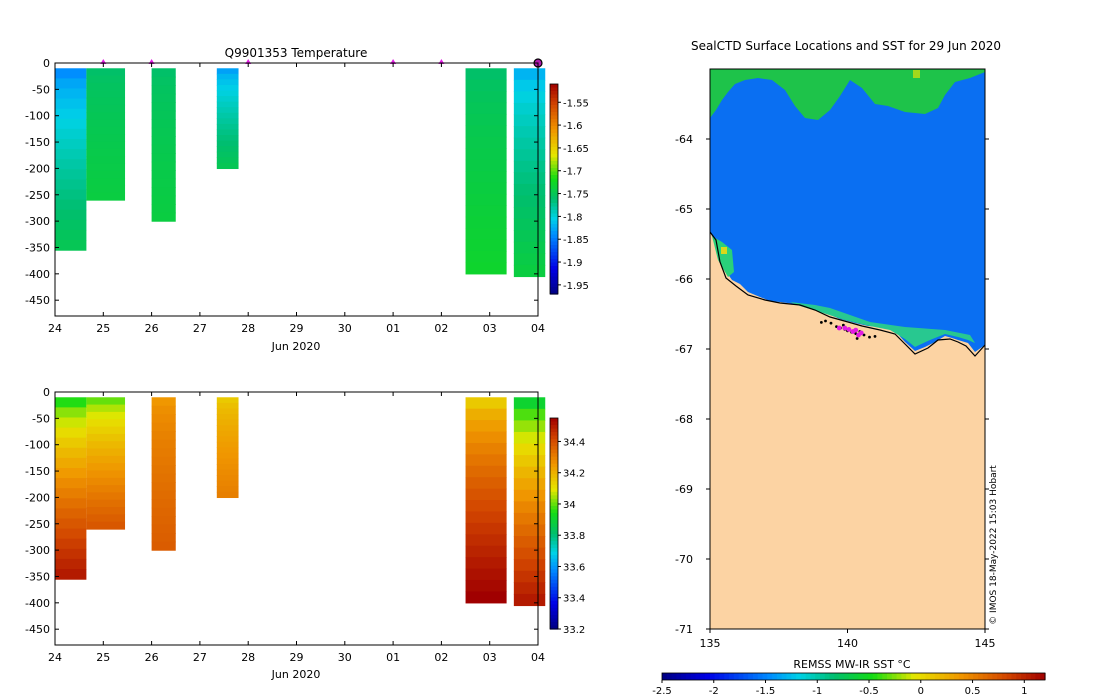 The image size is (1100, 700). Describe the element at coordinates (37, 576) in the screenshot. I see `y-tick-label: -350` at that location.